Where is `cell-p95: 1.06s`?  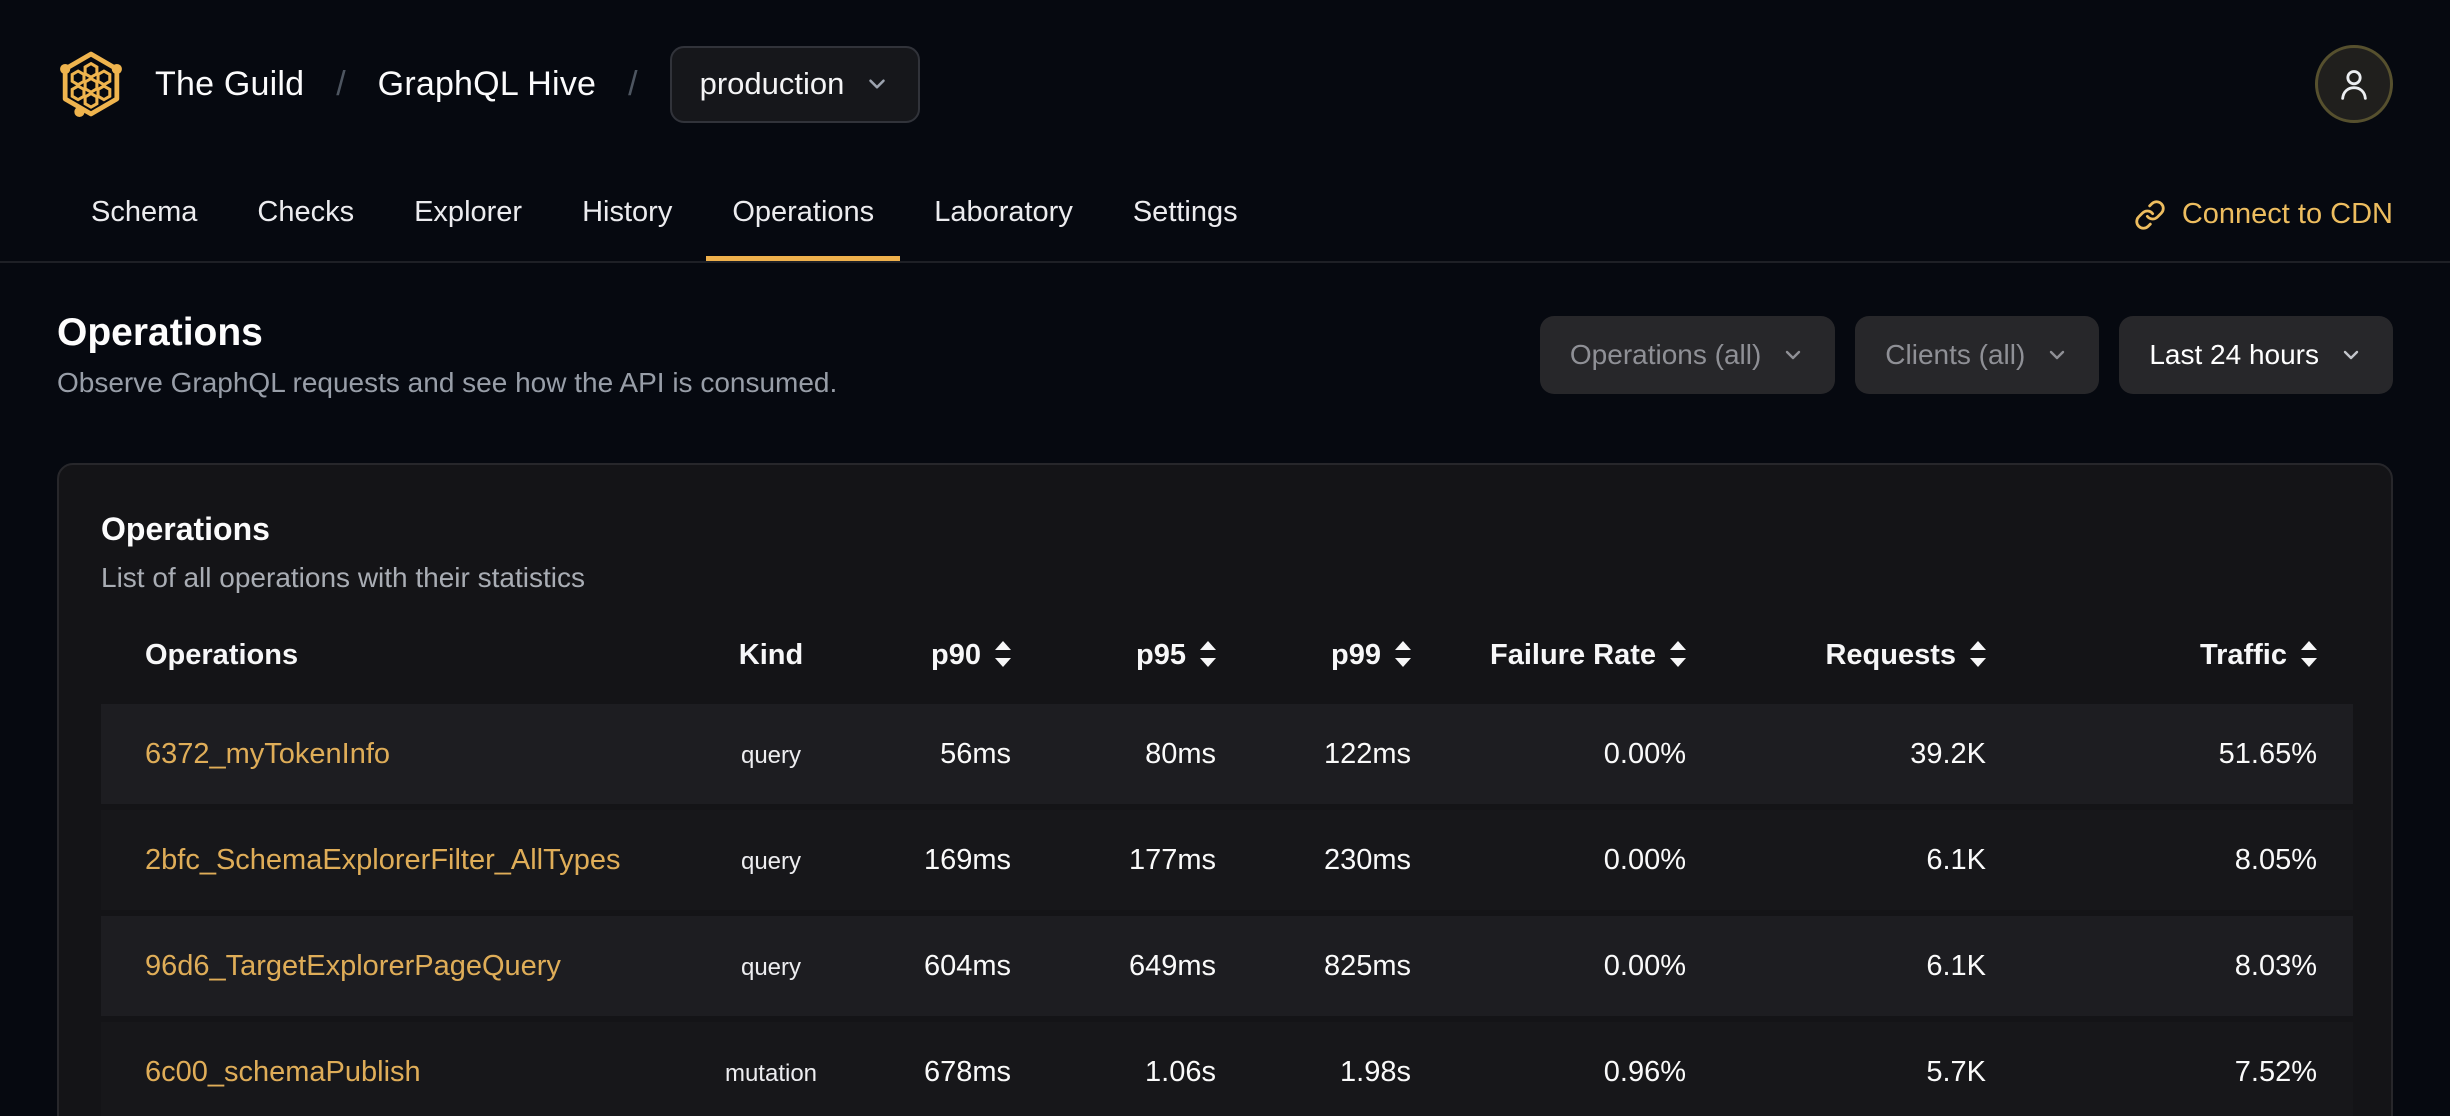
cell-p95: 1.06s is located at coordinates (1180, 1071).